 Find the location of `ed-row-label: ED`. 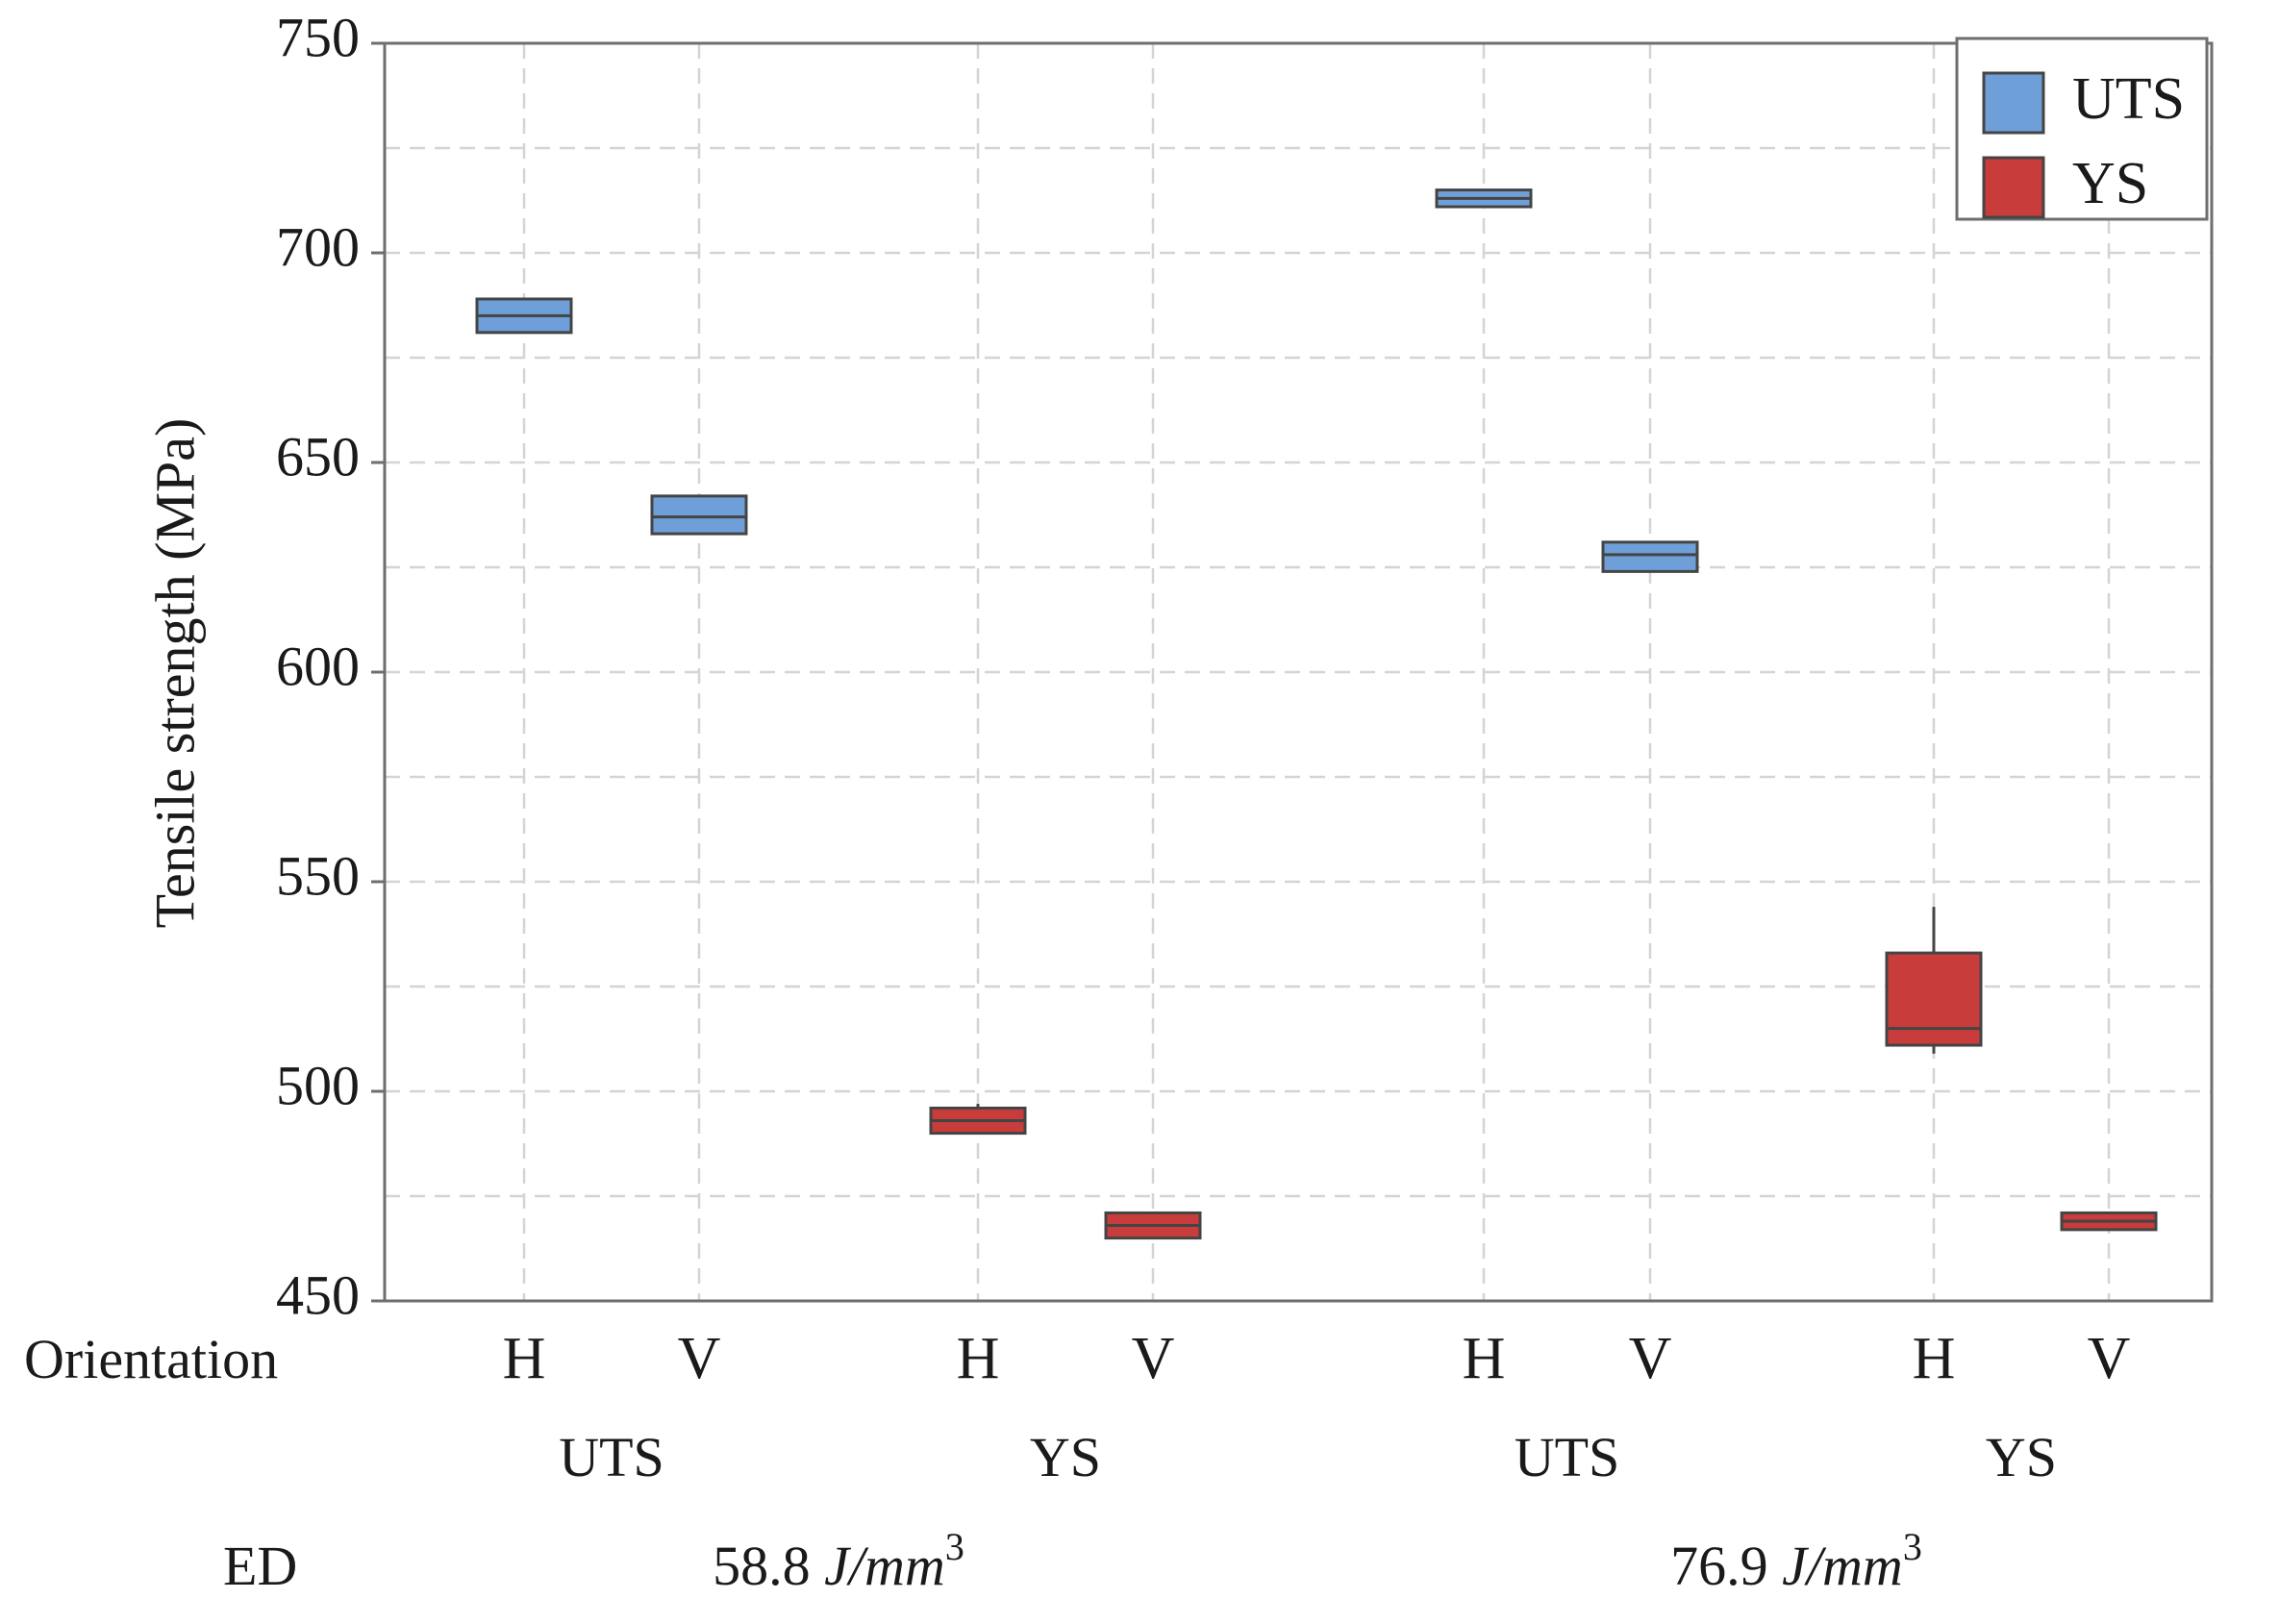

ed-row-label: ED is located at coordinates (260, 1566).